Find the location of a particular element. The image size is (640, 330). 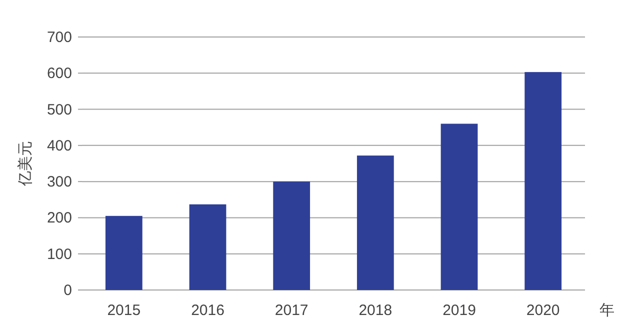

y-tick-label: 600 is located at coordinates (59, 73).